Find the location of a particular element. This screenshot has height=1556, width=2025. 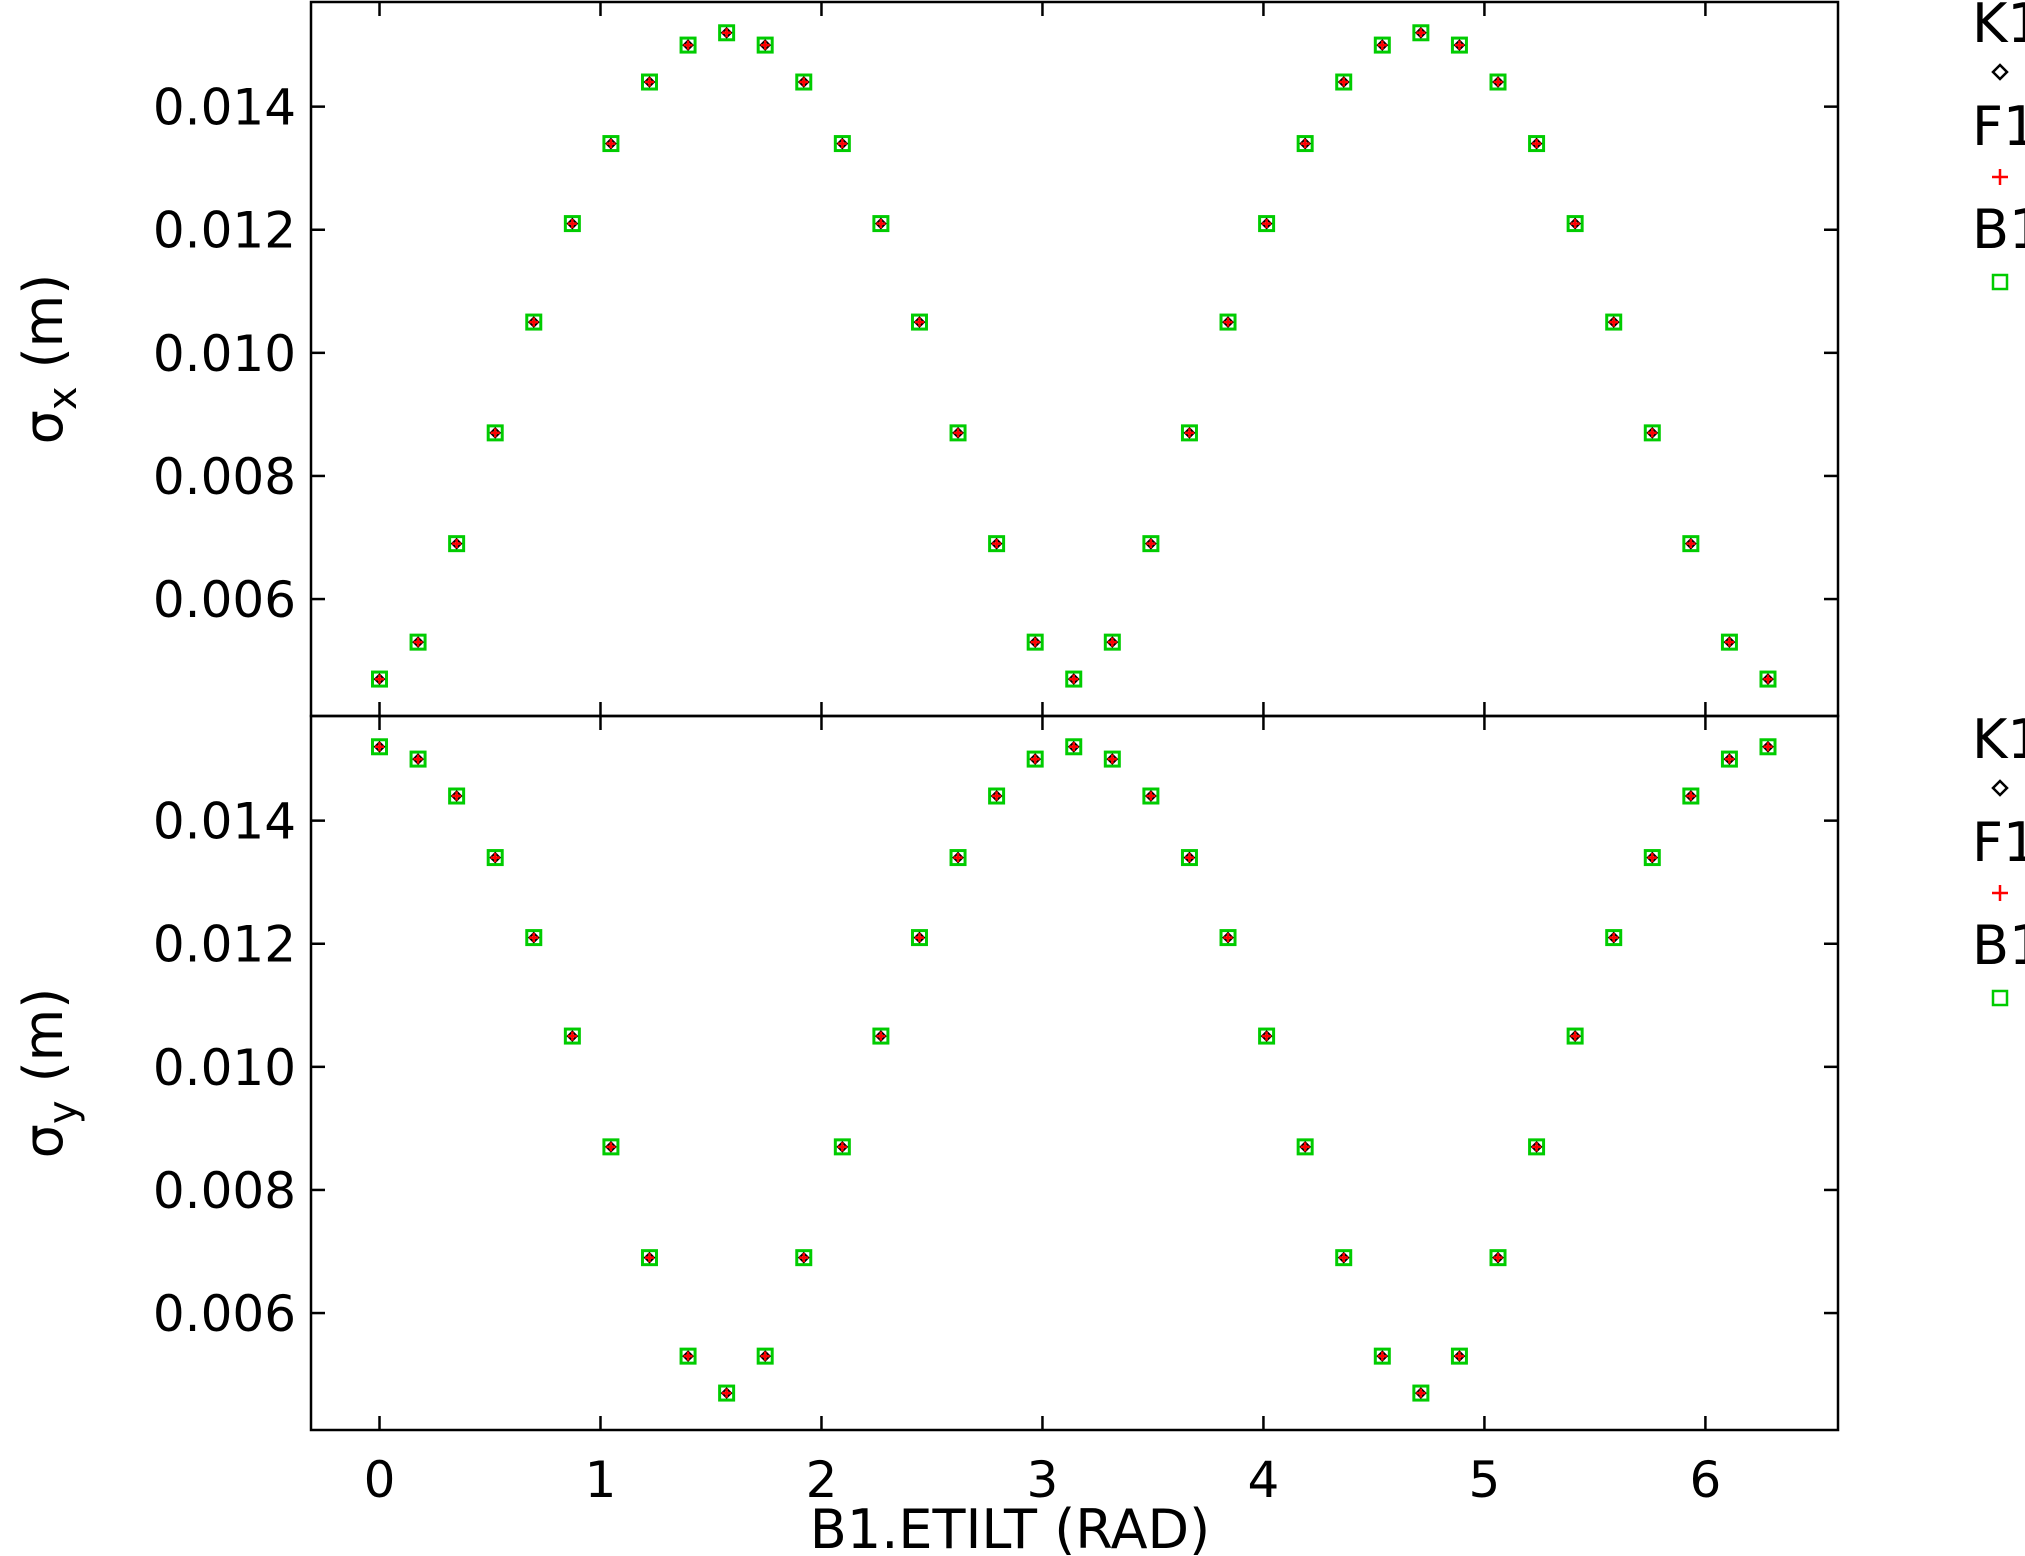

y-tick-label: 0.008 is located at coordinates (224, 477).